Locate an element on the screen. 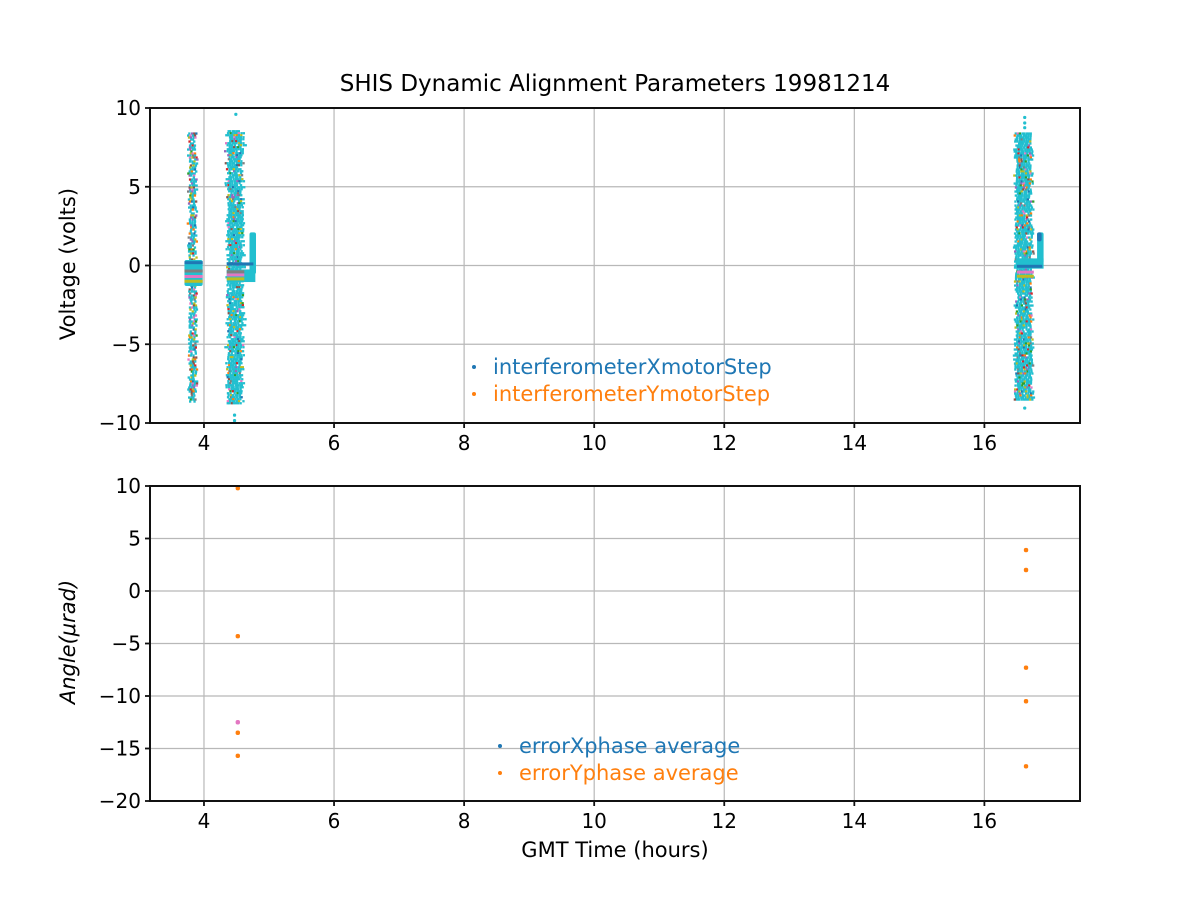  band-bridge is located at coordinates (1029, 263).